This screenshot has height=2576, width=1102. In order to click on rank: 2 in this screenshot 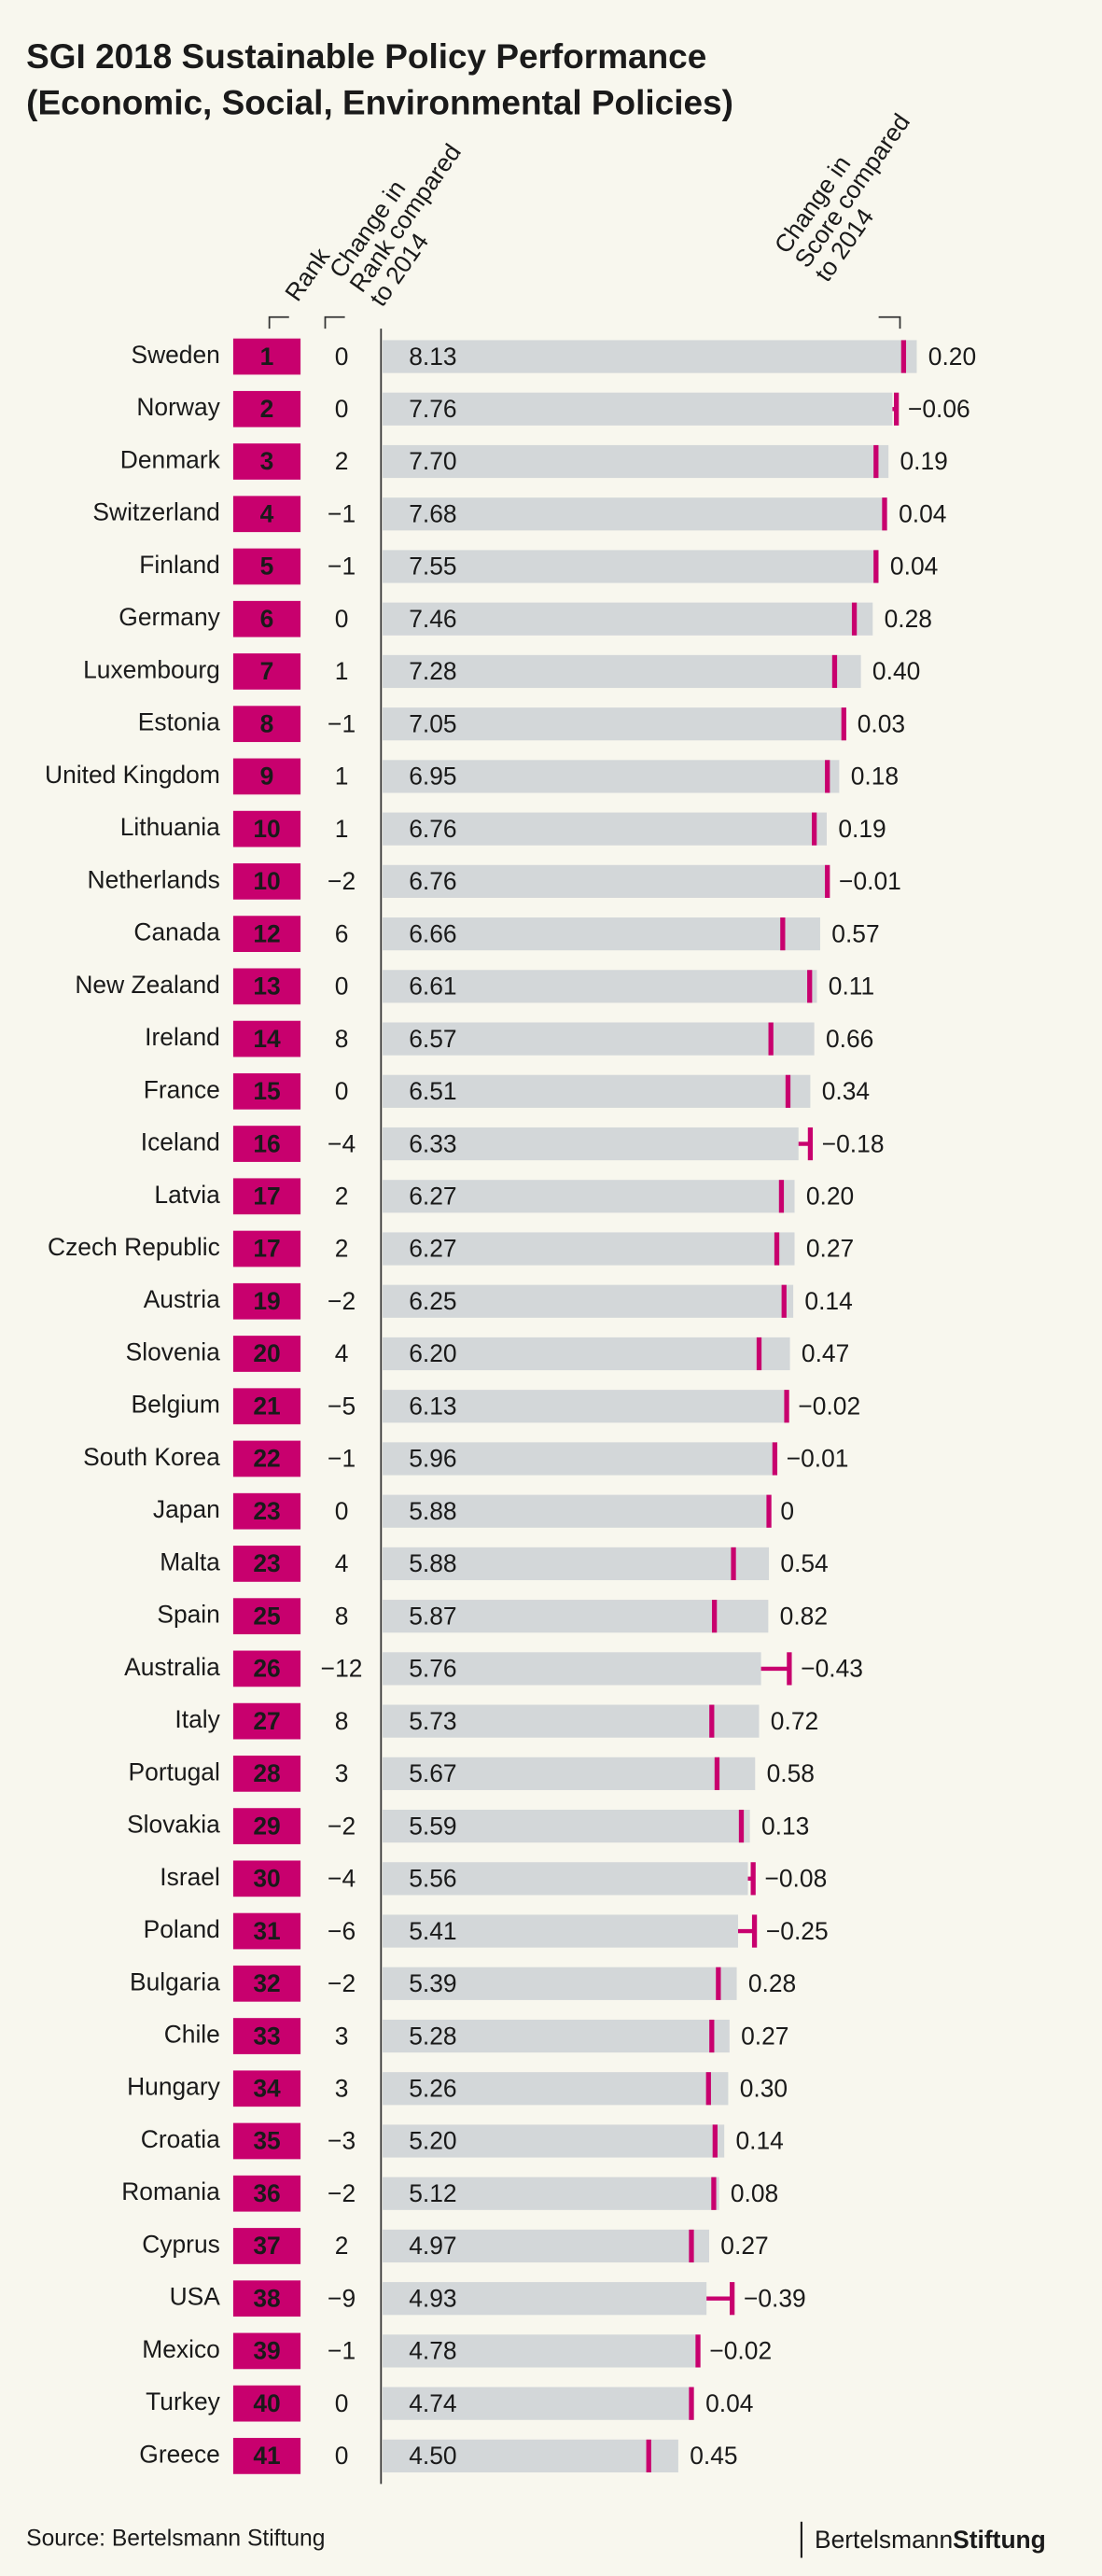, I will do `click(267, 409)`.